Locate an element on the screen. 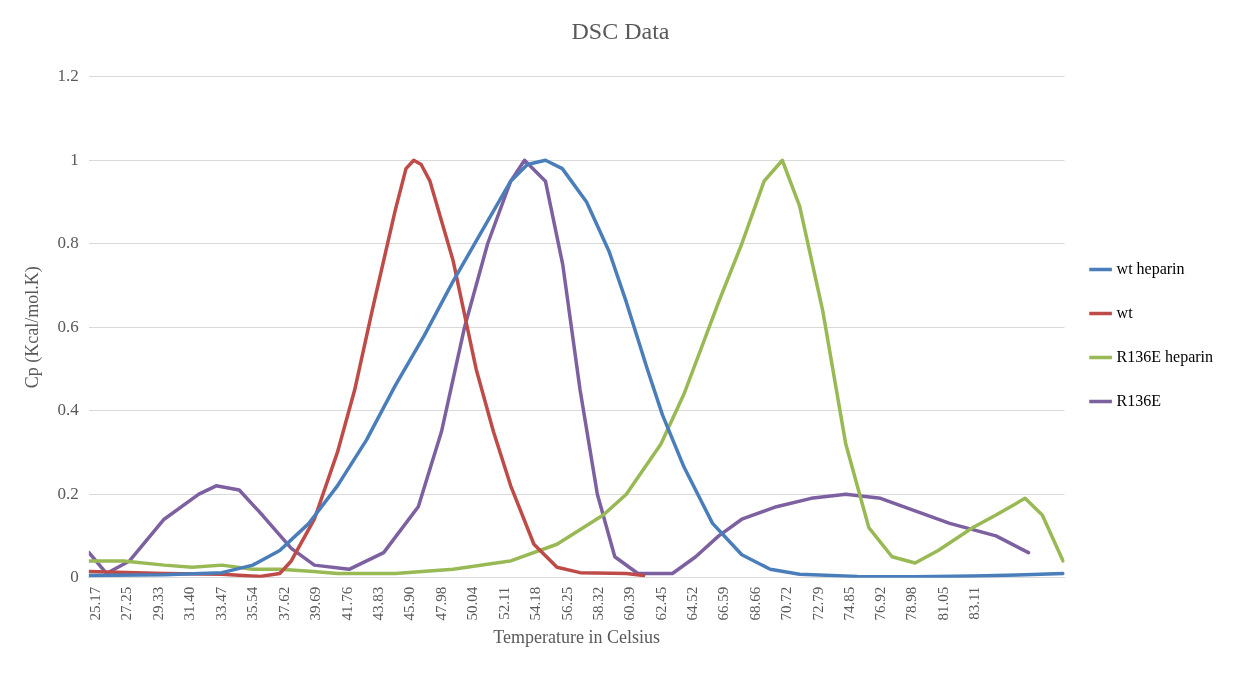 The width and height of the screenshot is (1248, 673). legend-label: R136E is located at coordinates (1139, 400).